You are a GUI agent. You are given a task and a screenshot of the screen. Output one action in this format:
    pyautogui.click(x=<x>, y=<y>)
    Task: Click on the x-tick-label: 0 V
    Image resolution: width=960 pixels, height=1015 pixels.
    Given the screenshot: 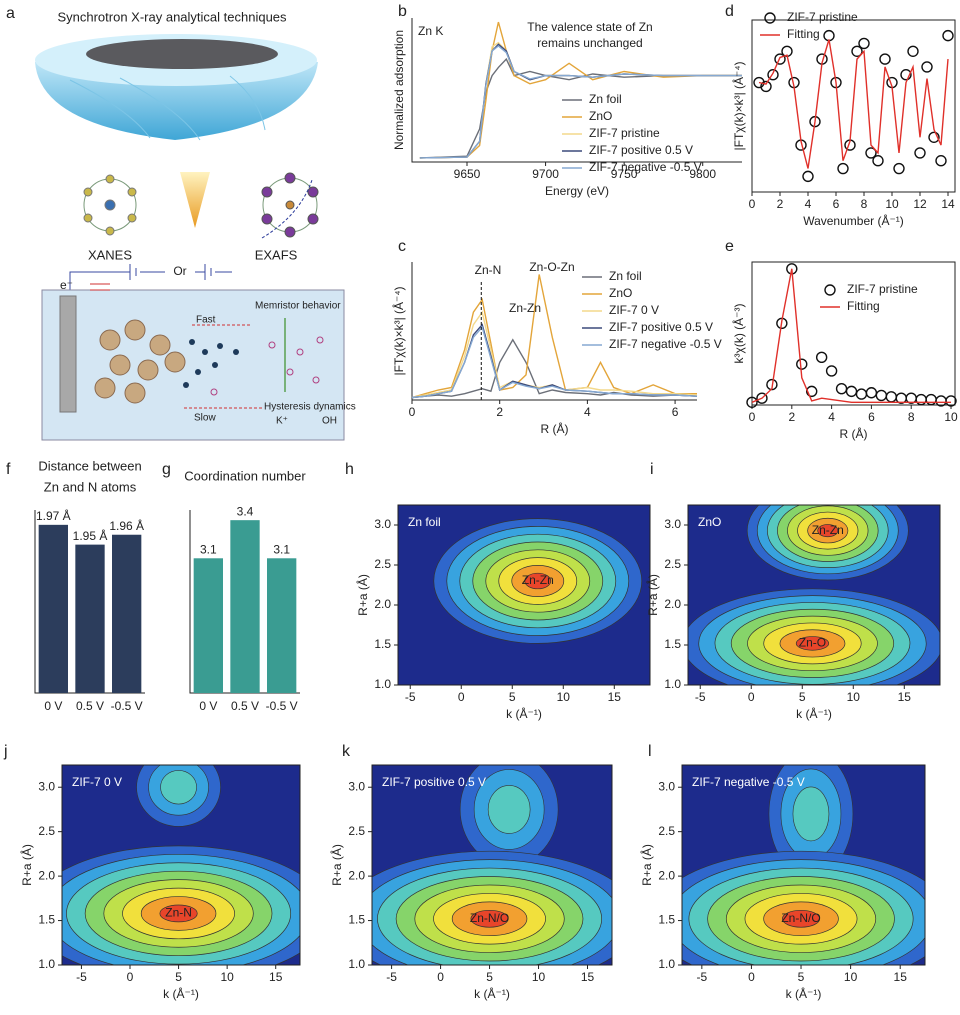 What is the action you would take?
    pyautogui.click(x=53, y=706)
    